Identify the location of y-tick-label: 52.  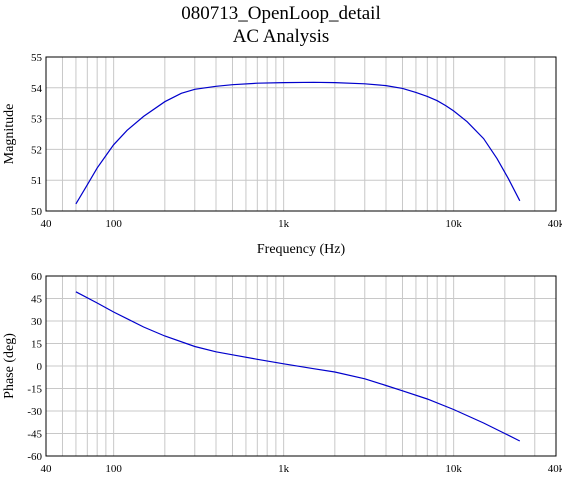
(36, 150).